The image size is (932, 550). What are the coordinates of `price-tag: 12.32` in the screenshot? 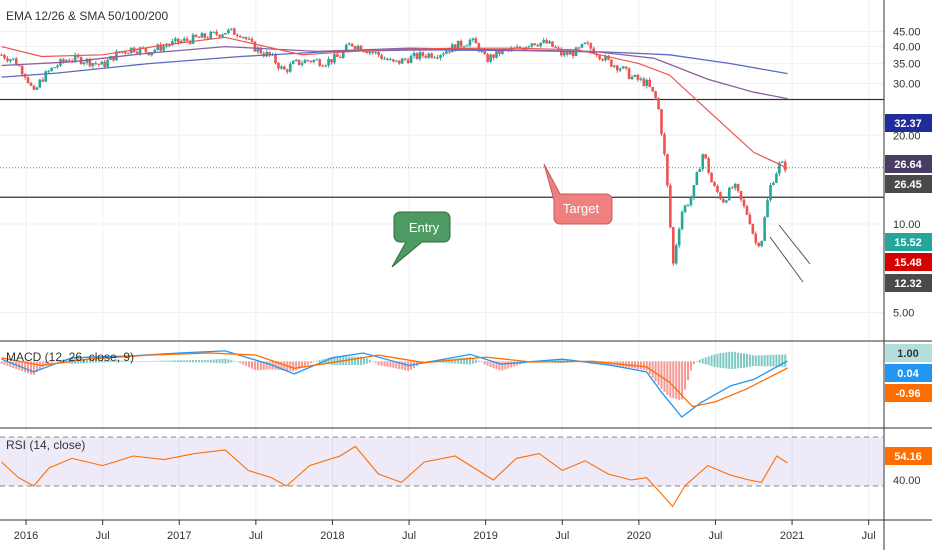 It's located at (908, 284).